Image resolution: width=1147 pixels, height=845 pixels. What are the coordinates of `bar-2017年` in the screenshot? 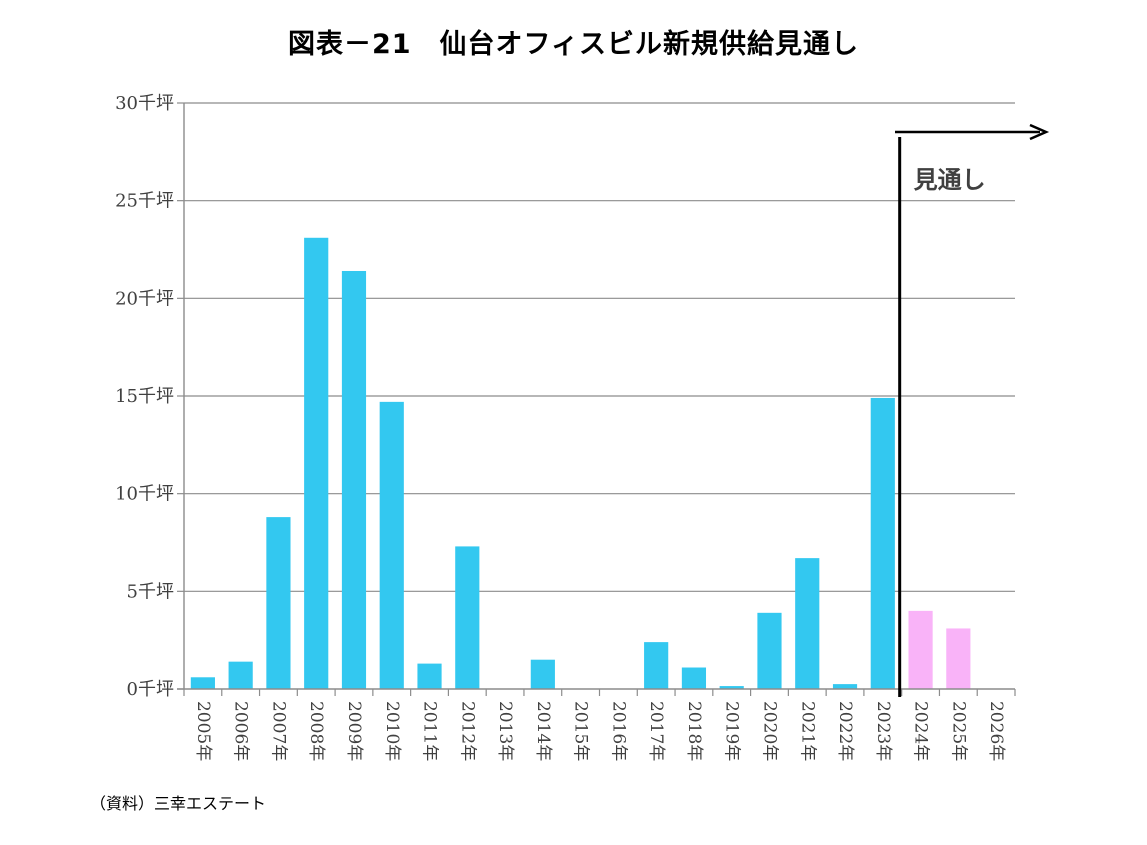 It's located at (656, 665).